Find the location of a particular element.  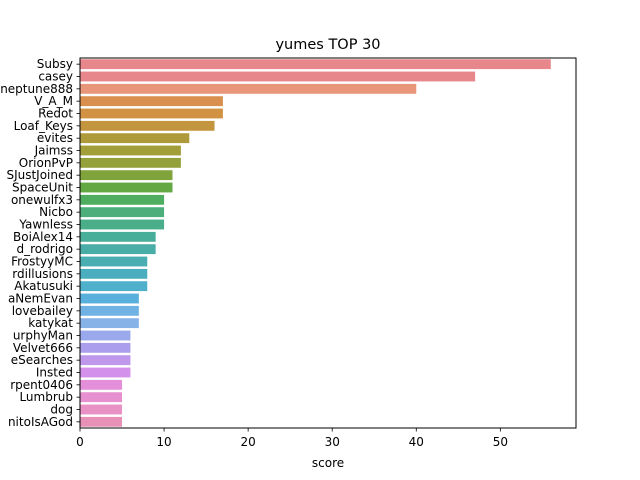

y-tick-label: casey is located at coordinates (55, 77).